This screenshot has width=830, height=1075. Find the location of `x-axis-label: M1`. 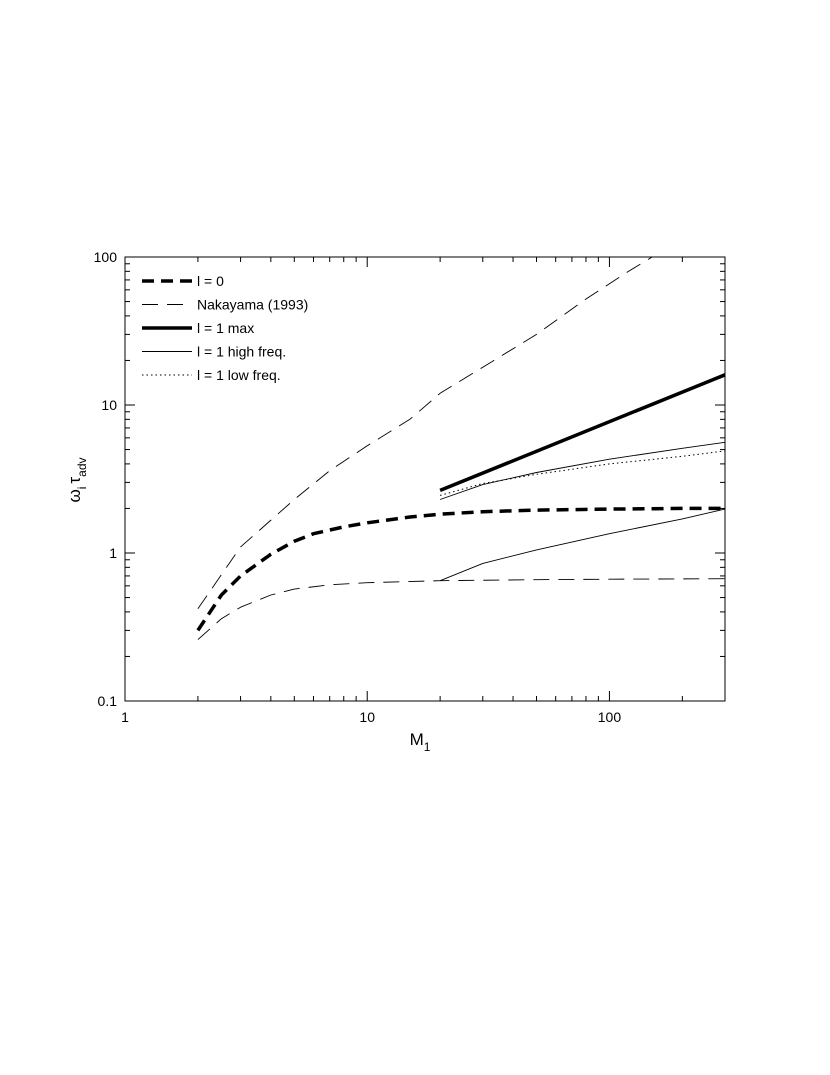

x-axis-label: M1 is located at coordinates (420, 742).